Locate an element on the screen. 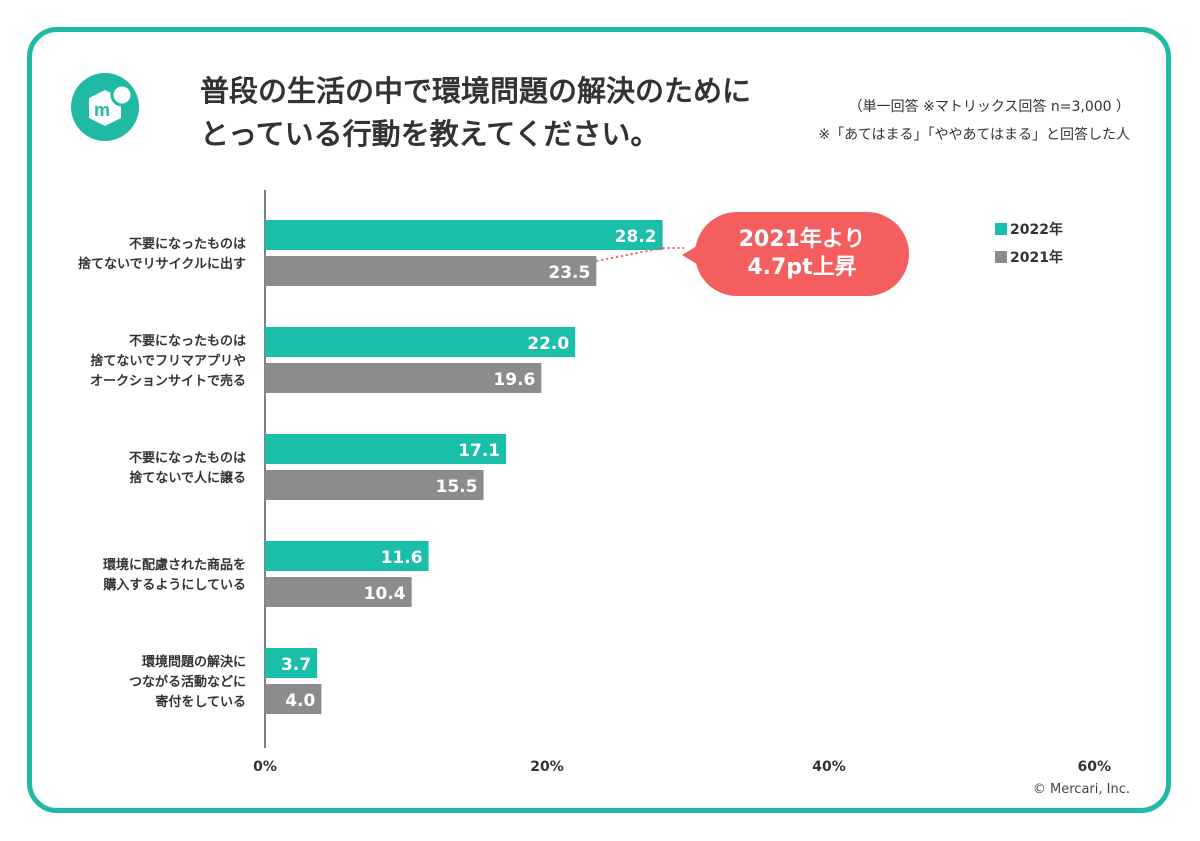  legend-swatch-2022 is located at coordinates (1001, 229).